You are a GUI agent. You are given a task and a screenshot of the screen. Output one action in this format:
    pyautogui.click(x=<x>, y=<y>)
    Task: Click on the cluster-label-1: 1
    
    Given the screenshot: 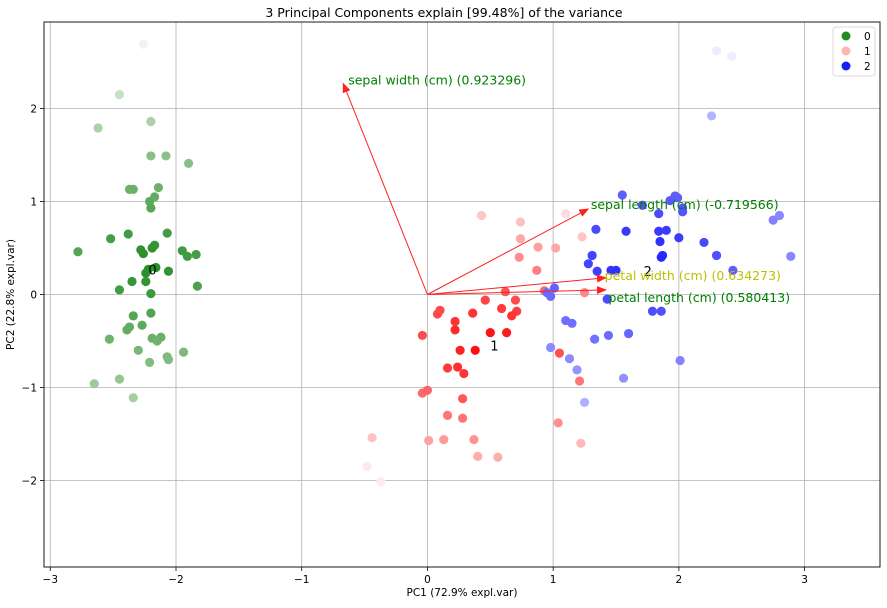 What is the action you would take?
    pyautogui.click(x=494, y=347)
    